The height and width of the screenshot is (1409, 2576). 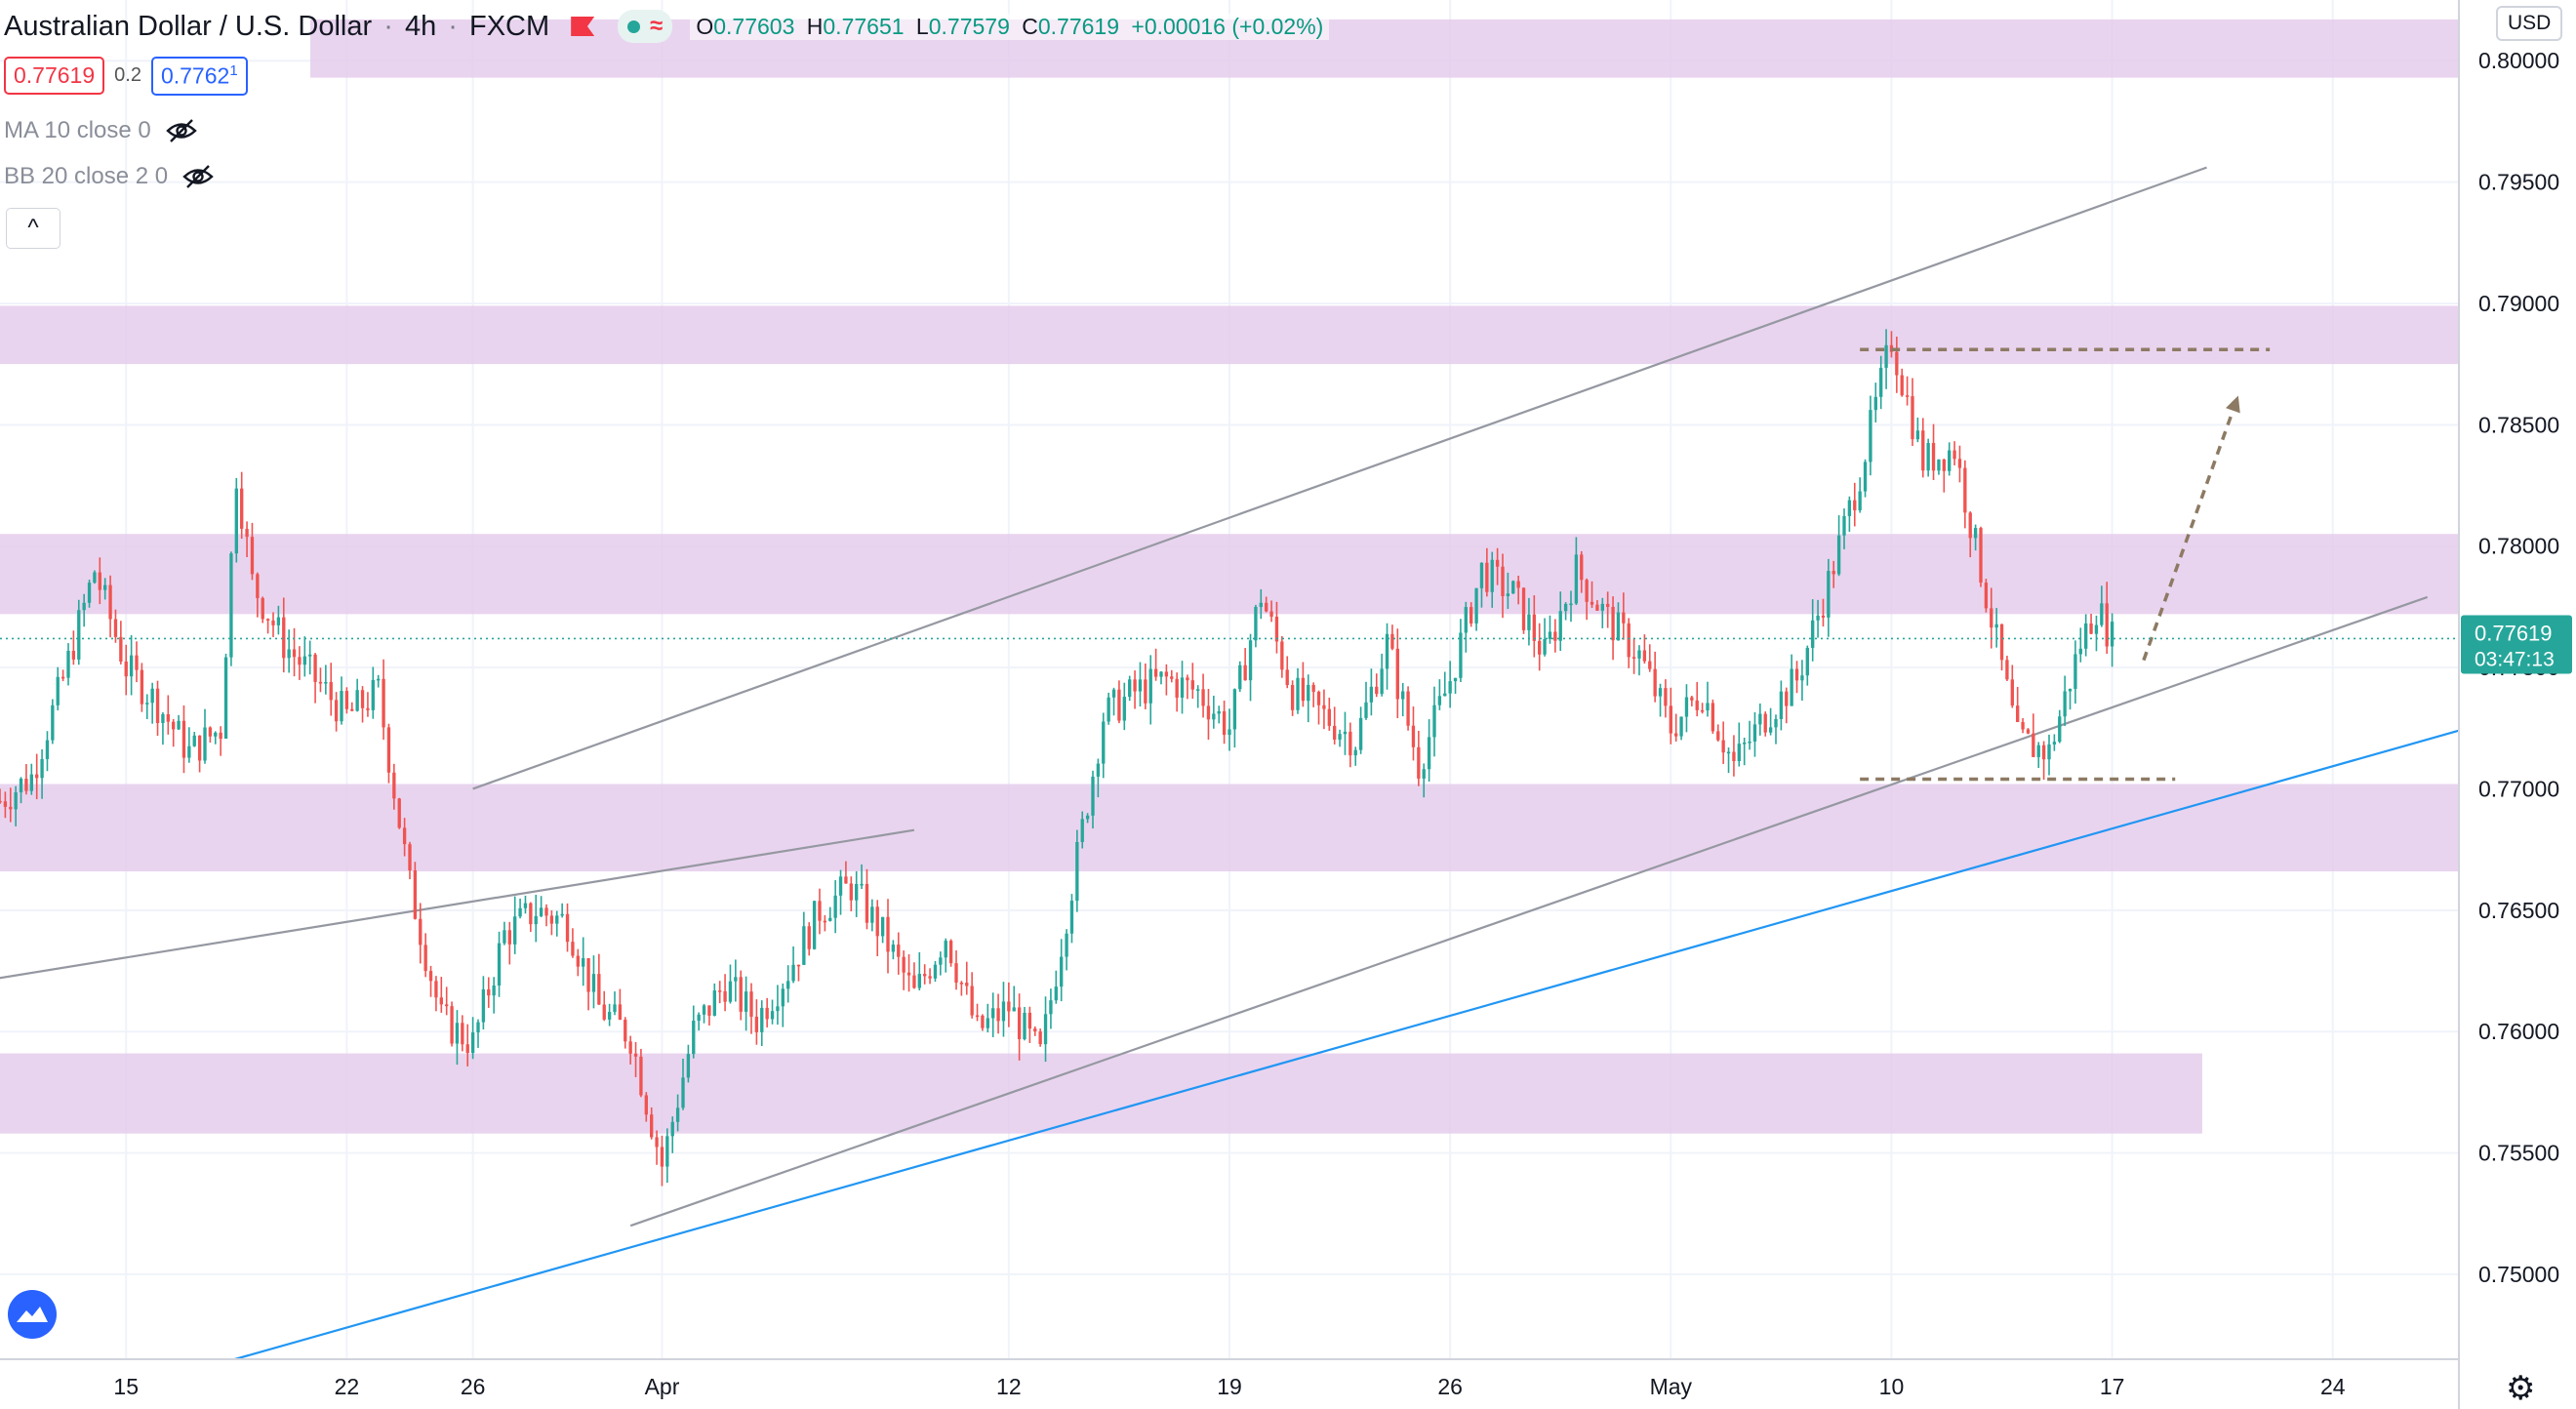 I want to click on flag-icon, so click(x=583, y=26).